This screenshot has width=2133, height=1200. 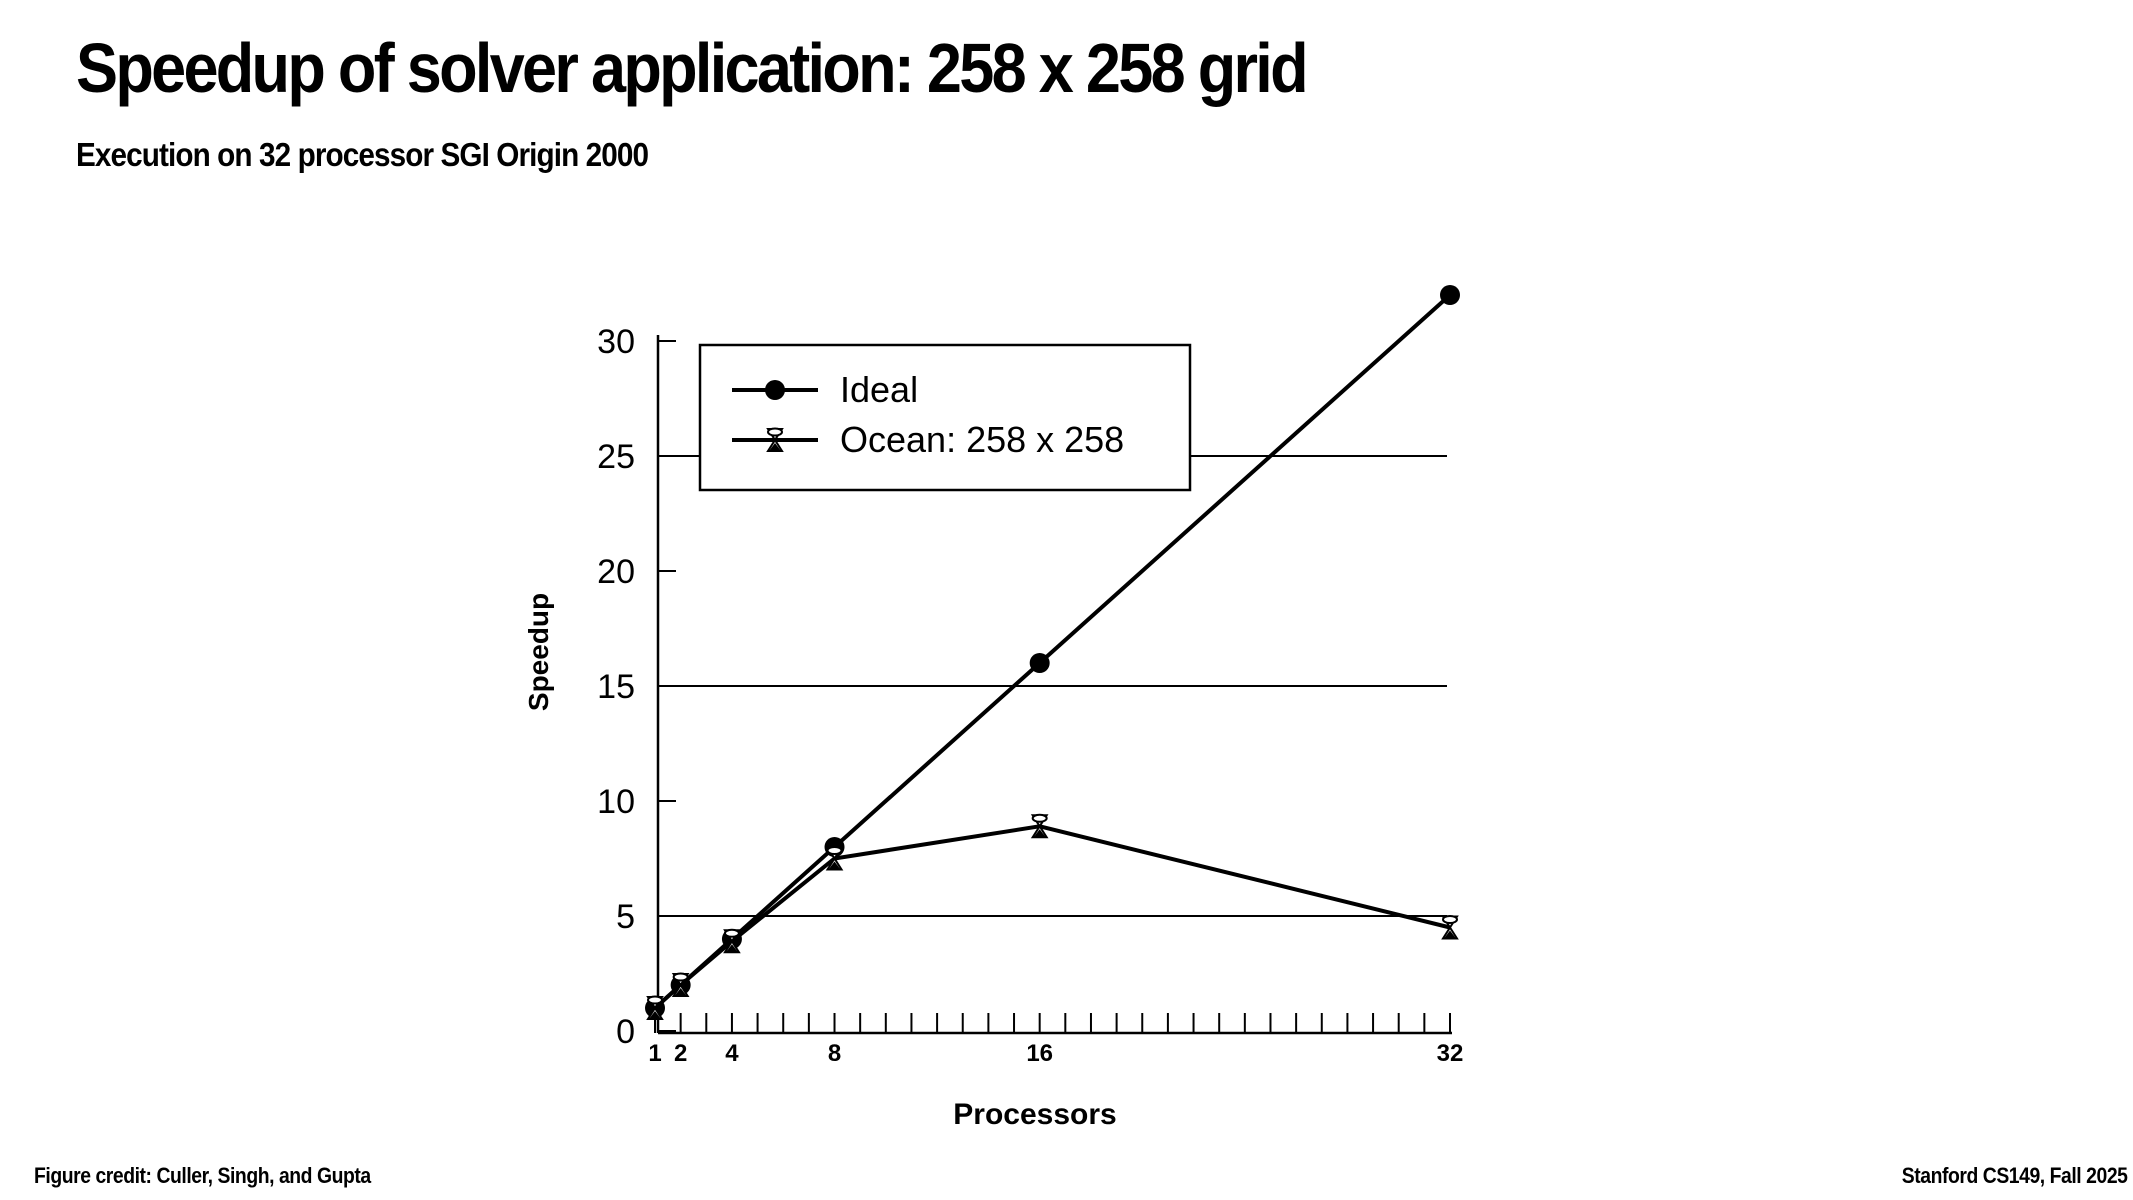 What do you see at coordinates (1052, 917) in the screenshot?
I see `series-line-ocean` at bounding box center [1052, 917].